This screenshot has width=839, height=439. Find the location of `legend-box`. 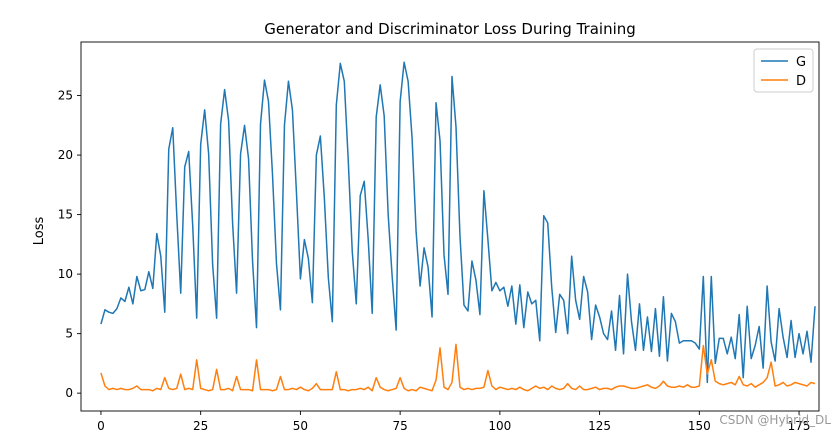

legend-box is located at coordinates (783, 70).